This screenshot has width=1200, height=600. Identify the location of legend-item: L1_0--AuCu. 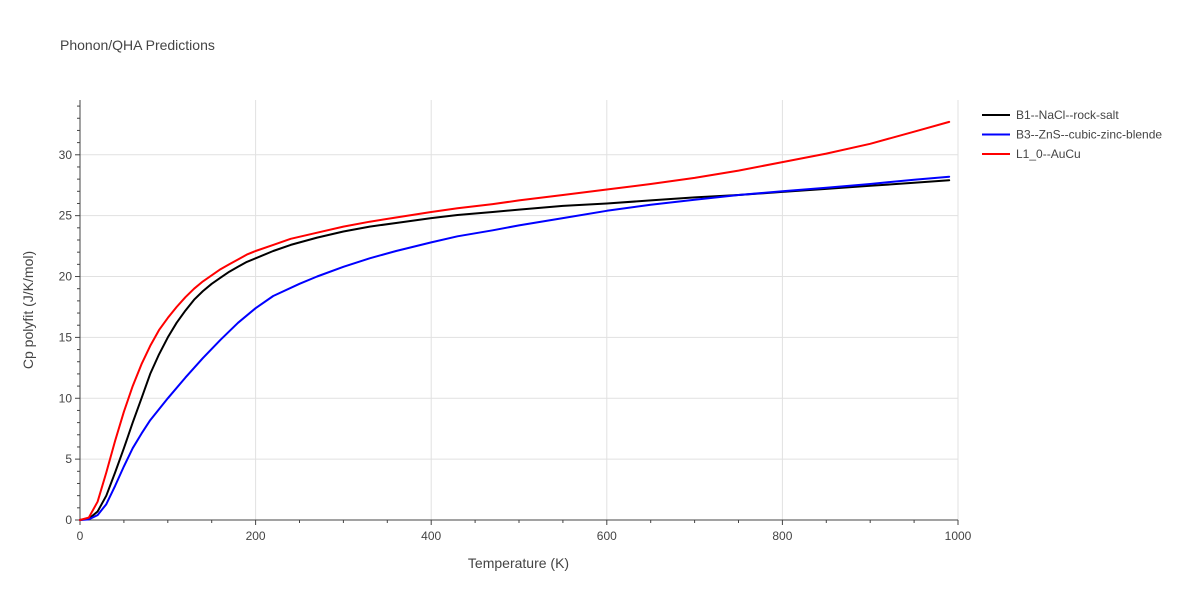
(1031, 154).